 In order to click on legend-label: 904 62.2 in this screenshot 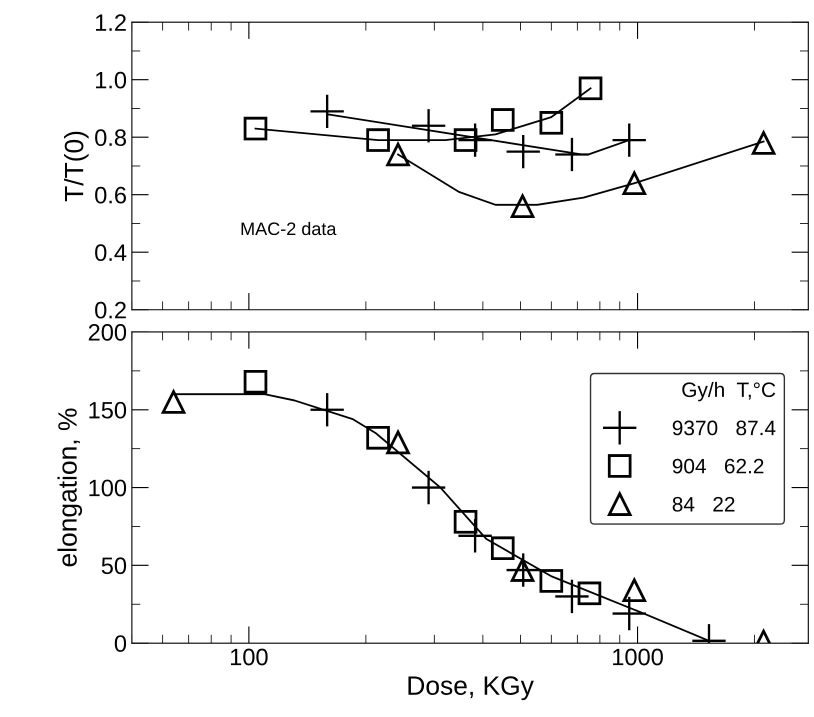, I will do `click(718, 466)`.